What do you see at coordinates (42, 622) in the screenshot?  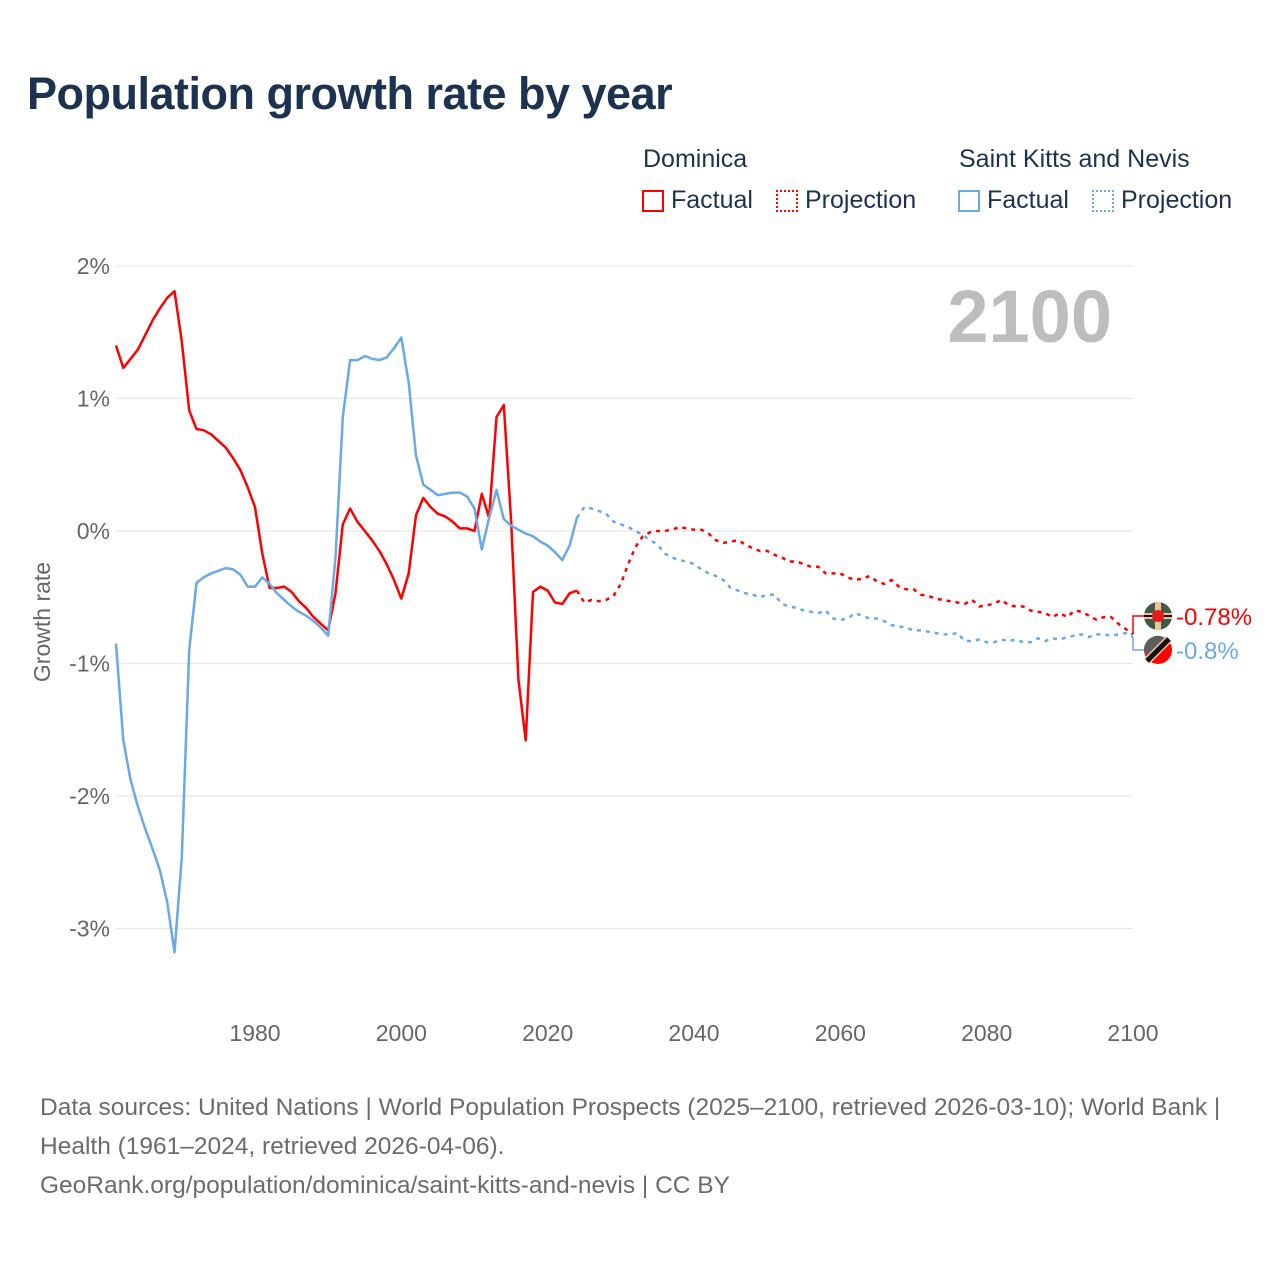 I see `y-axis-label: Growth rate` at bounding box center [42, 622].